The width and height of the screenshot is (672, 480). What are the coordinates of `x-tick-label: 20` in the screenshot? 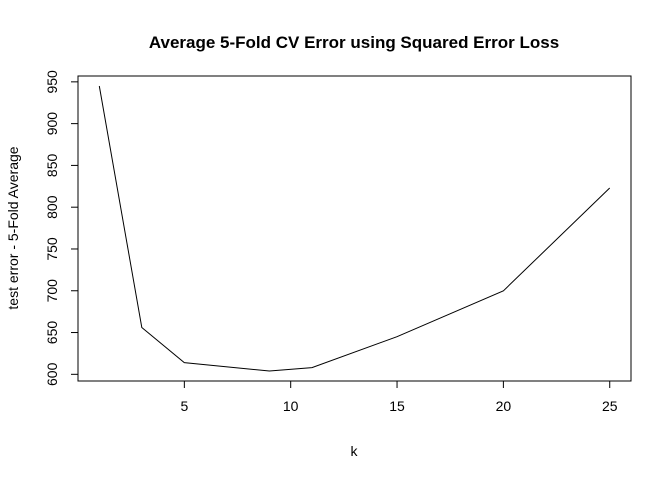 It's located at (504, 406).